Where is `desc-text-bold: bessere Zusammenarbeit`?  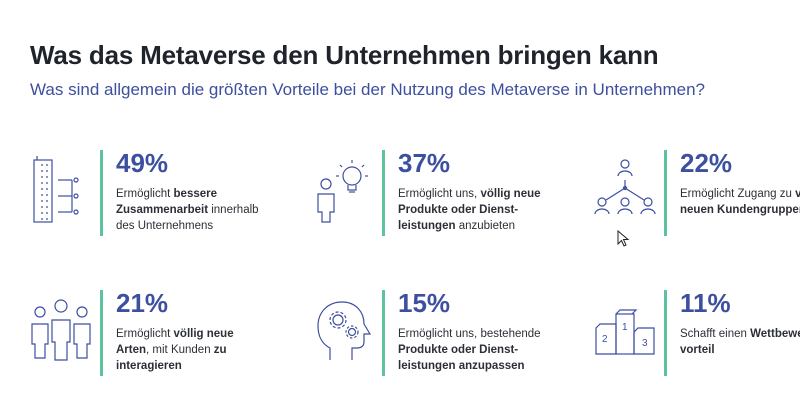
desc-text-bold: bessere Zusammenarbeit is located at coordinates (167, 202).